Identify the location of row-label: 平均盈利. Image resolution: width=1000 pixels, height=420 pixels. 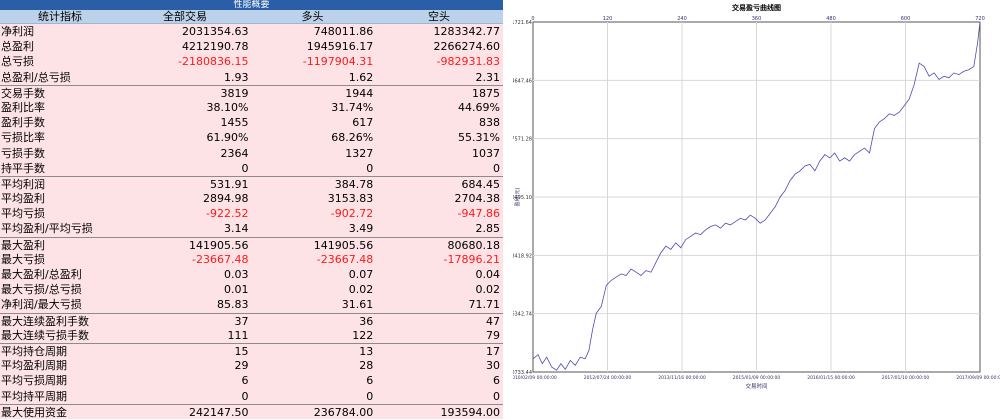
(23, 199).